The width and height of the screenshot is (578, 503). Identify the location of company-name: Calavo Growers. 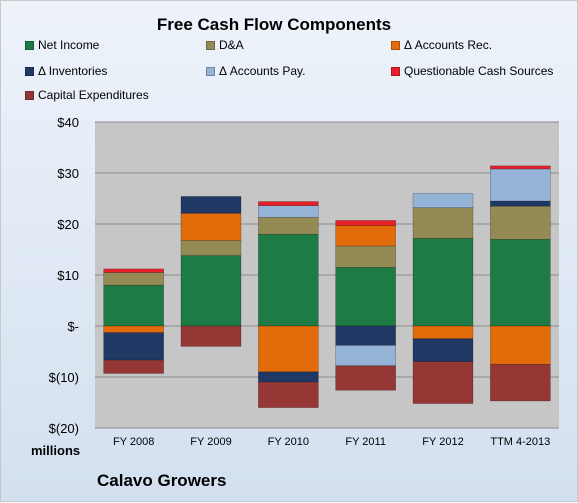
(162, 480).